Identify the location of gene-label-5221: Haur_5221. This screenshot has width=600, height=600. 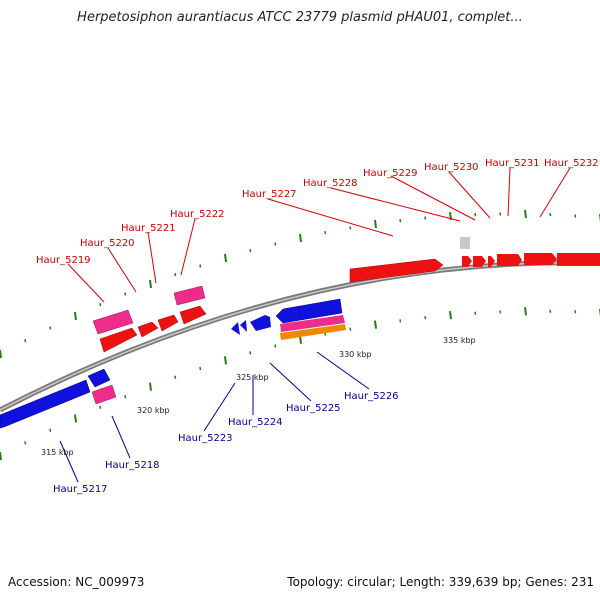
(148, 228).